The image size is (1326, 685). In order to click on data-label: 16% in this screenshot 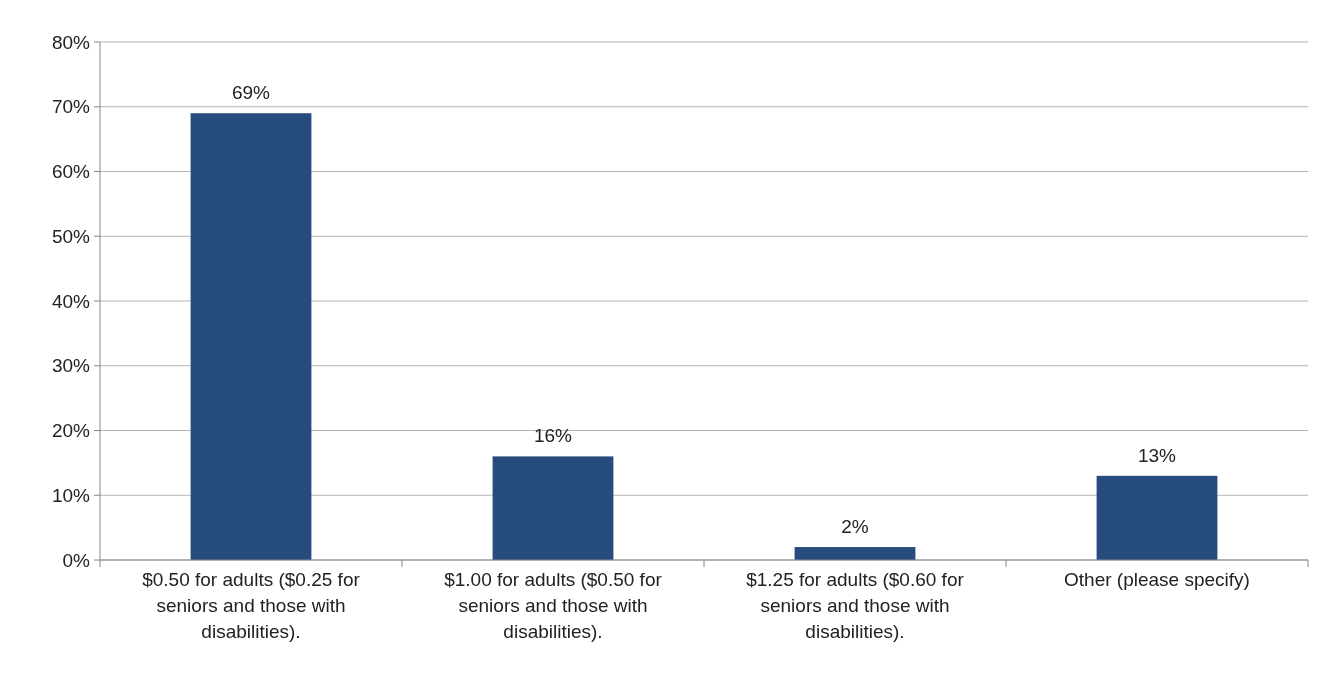, I will do `click(553, 436)`.